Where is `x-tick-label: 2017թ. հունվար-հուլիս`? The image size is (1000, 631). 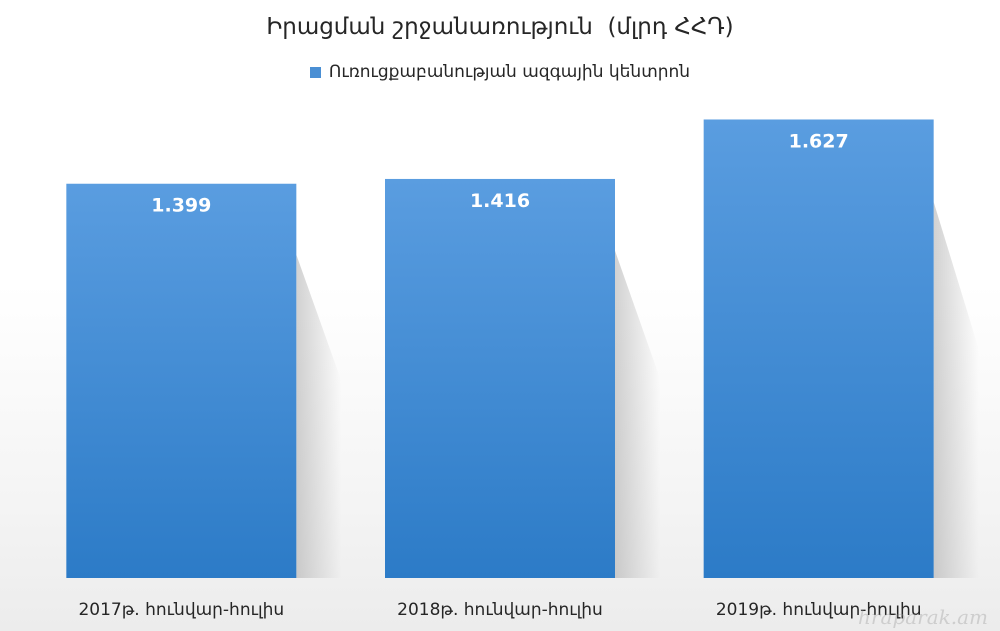 x-tick-label: 2017թ. հունվար-հուլիս is located at coordinates (181, 610).